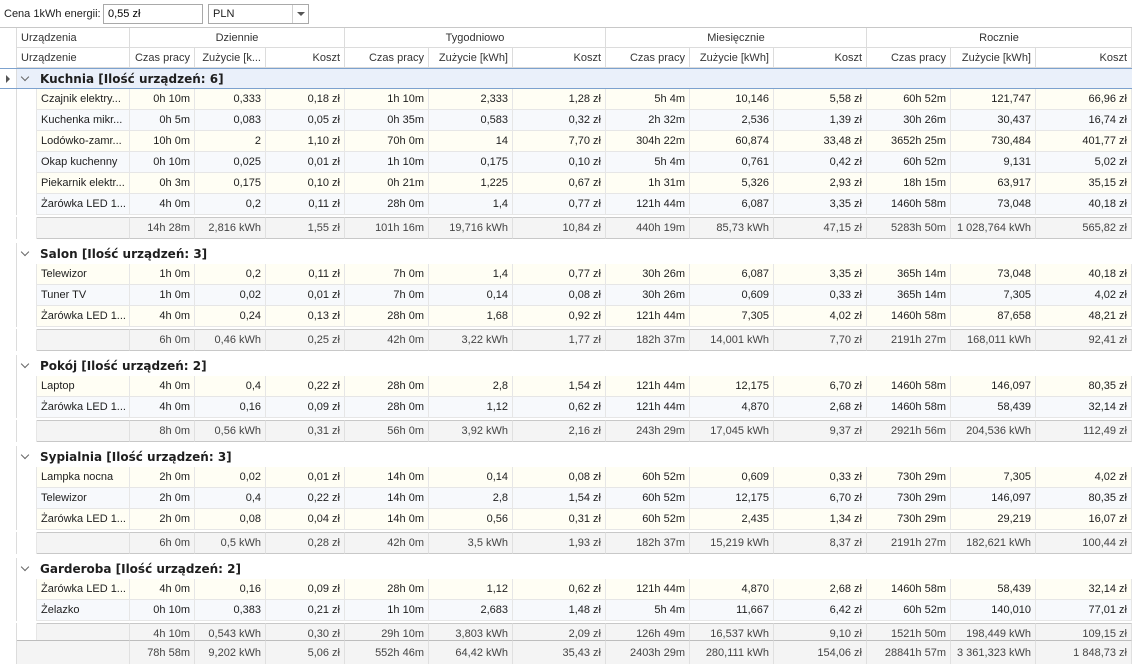  What do you see at coordinates (559, 204) in the screenshot?
I see `table-cell: 0,77 zł` at bounding box center [559, 204].